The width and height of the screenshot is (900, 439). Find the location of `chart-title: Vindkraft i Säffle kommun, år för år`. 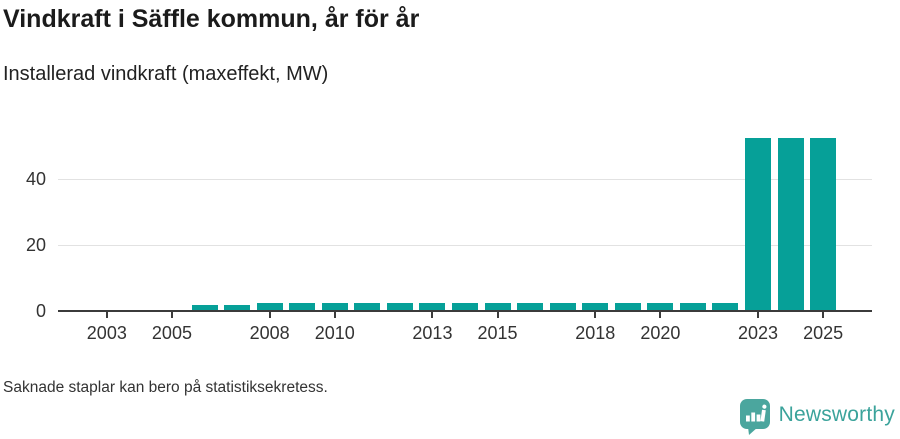

chart-title: Vindkraft i Säffle kommun, år för år is located at coordinates (211, 19).